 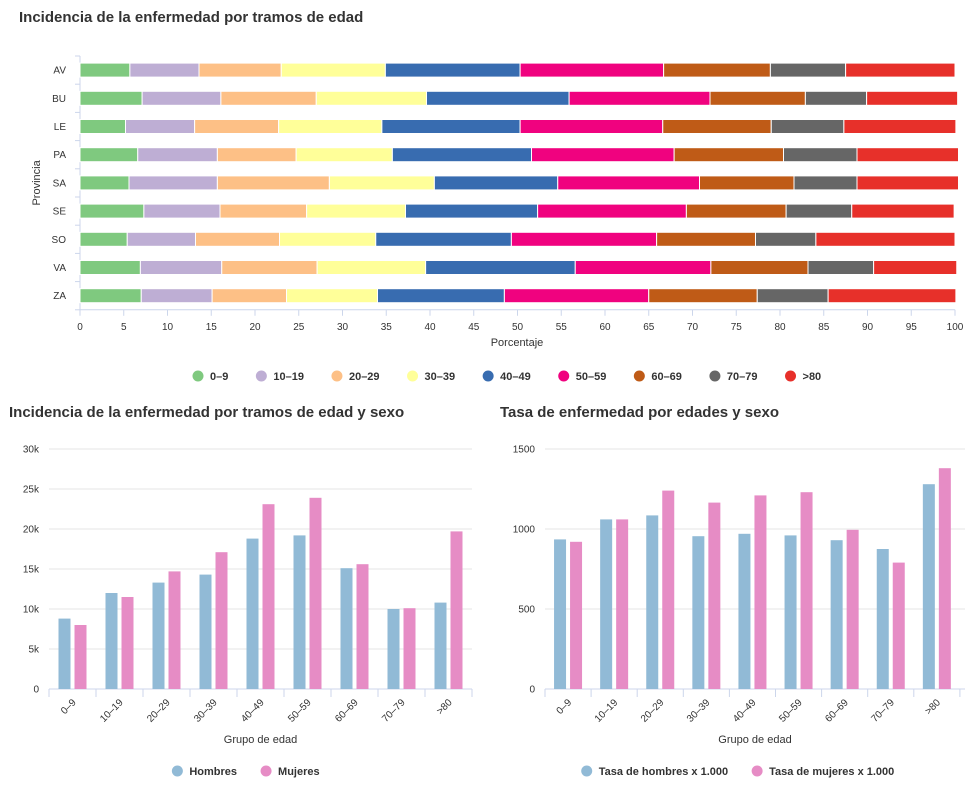 I want to click on chart3-y-tick-label-1000: 1000, so click(x=524, y=530).